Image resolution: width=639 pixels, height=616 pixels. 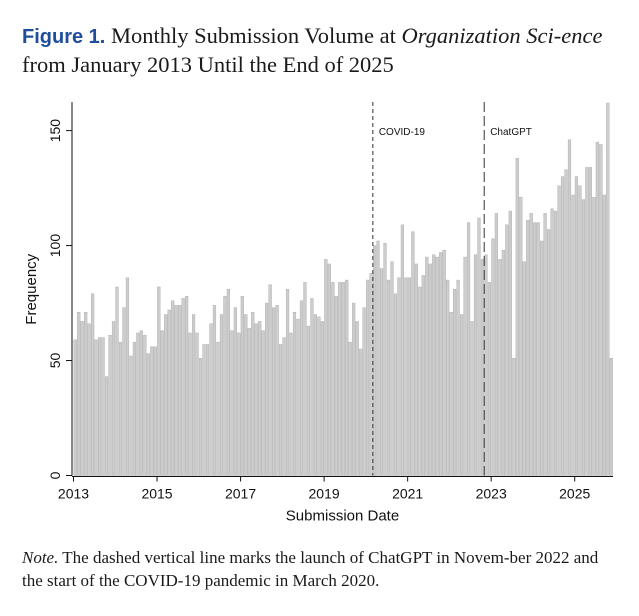 What do you see at coordinates (31, 288) in the screenshot?
I see `y-axis-label: Frequency` at bounding box center [31, 288].